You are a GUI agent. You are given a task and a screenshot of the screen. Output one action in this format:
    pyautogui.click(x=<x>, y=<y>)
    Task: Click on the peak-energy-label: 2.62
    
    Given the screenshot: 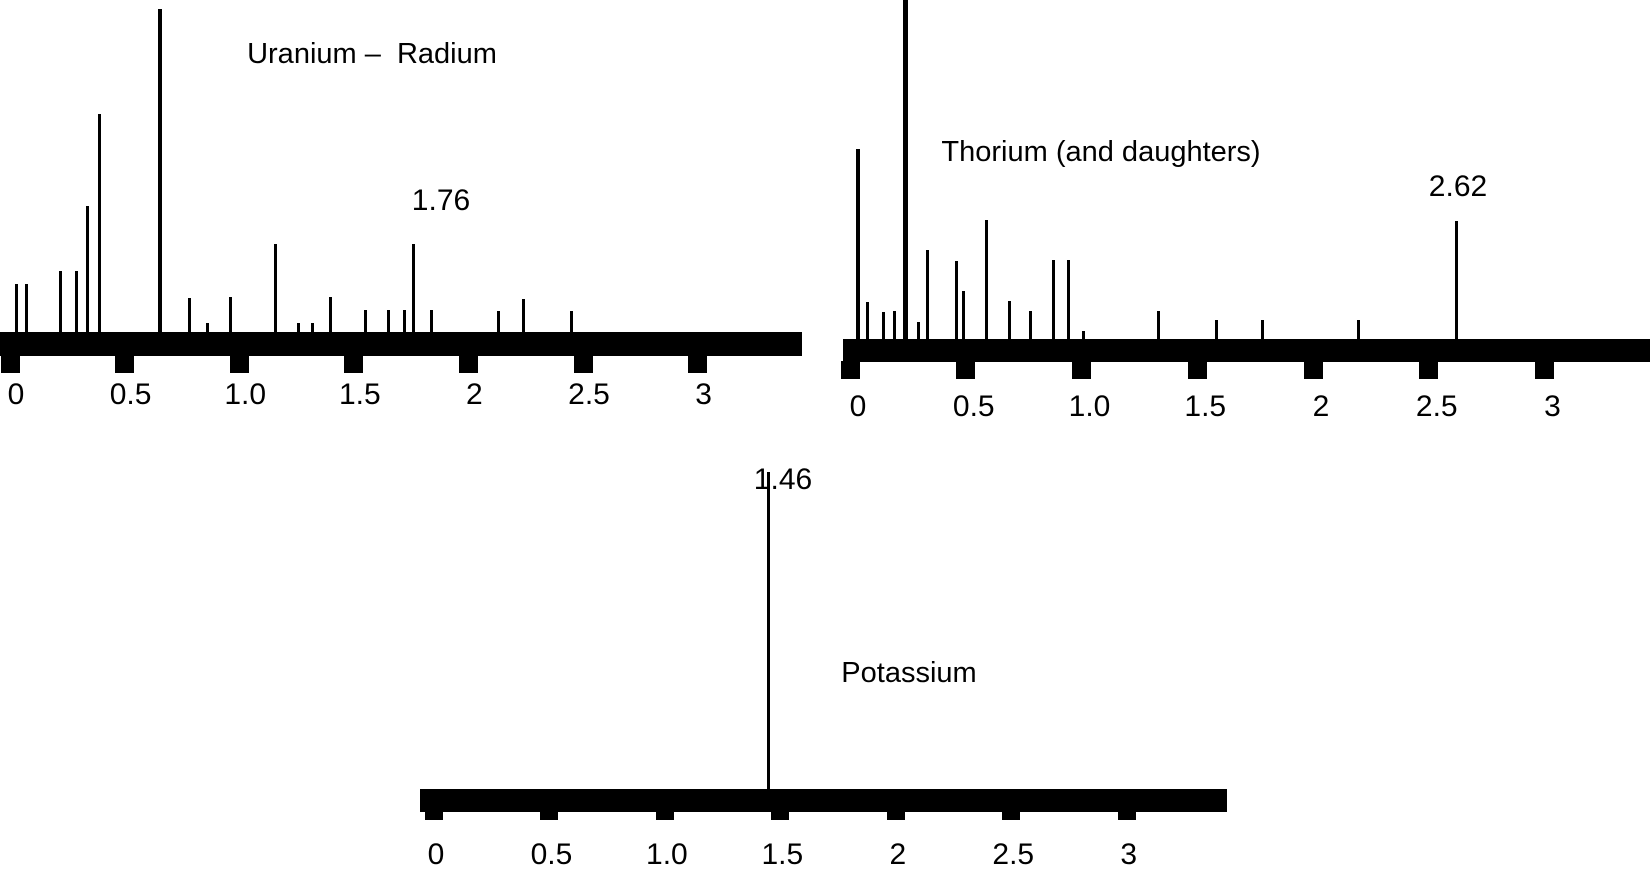 What is the action you would take?
    pyautogui.click(x=1458, y=186)
    